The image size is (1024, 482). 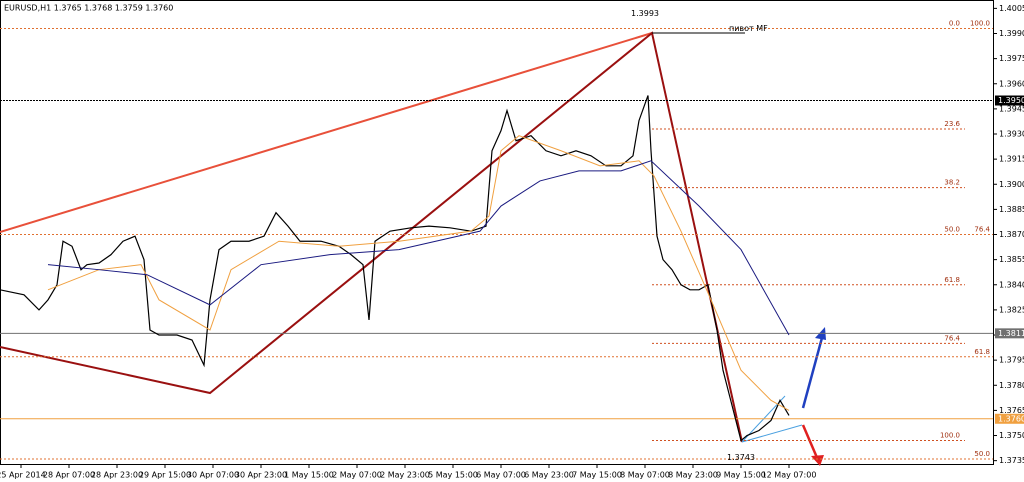 What do you see at coordinates (1011, 8) in the screenshot?
I see `y-tick-label: 1.4005` at bounding box center [1011, 8].